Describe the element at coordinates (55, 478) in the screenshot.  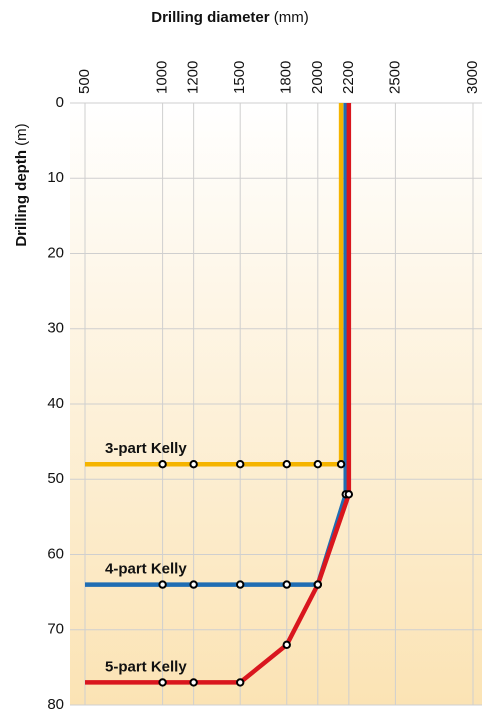
I see `y-tick-label: 50` at that location.